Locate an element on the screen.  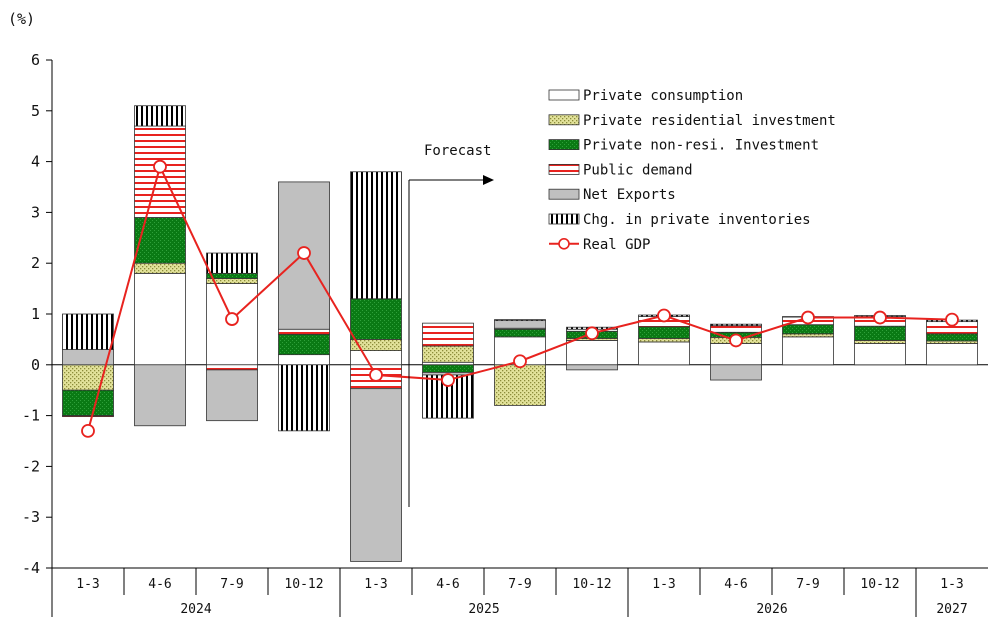
legend-label: Private non-resi. Investment is located at coordinates (701, 146).